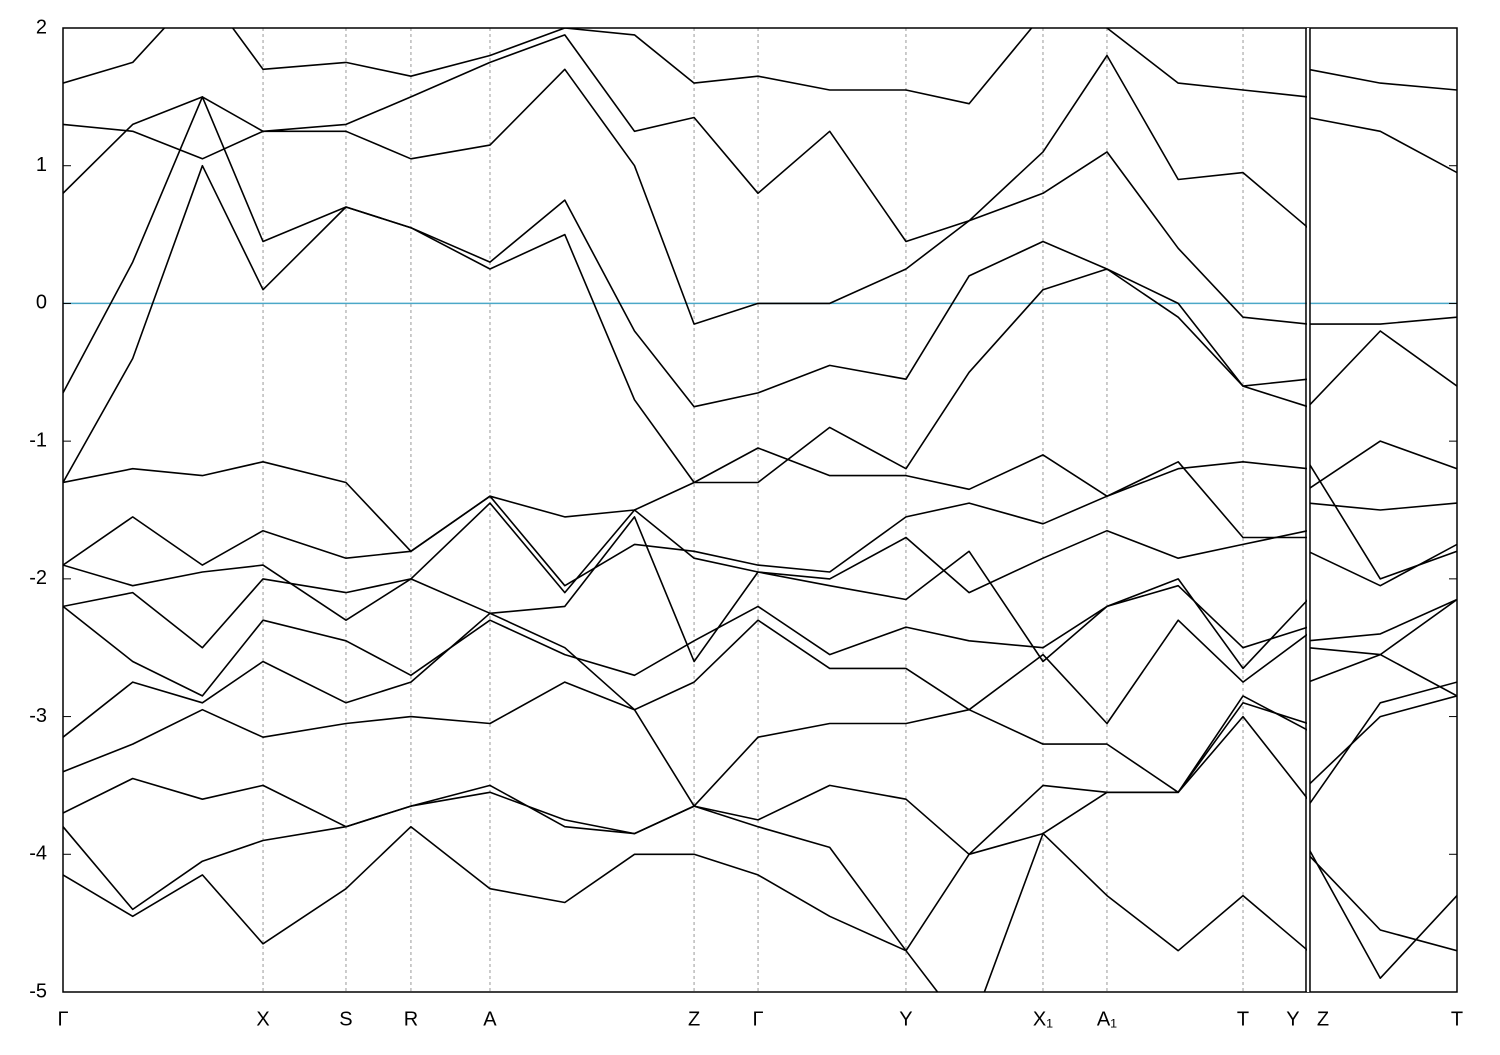 Image resolution: width=1500 pixels, height=1055 pixels. What do you see at coordinates (345, 1019) in the screenshot?
I see `x-tick-label: S` at bounding box center [345, 1019].